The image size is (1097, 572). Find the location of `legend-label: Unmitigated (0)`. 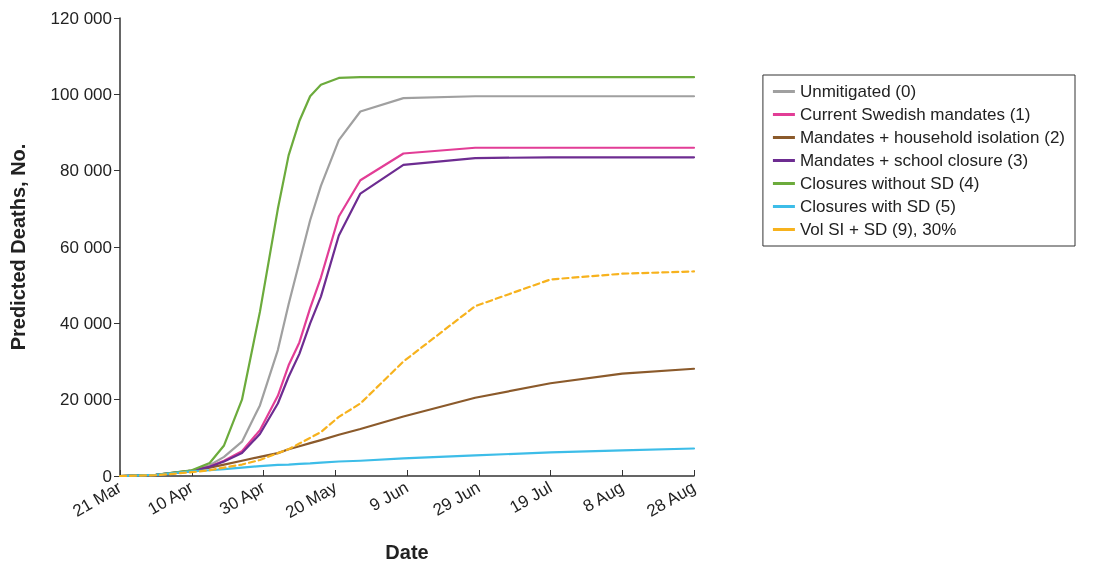

legend-label: Unmitigated (0) is located at coordinates (858, 91).